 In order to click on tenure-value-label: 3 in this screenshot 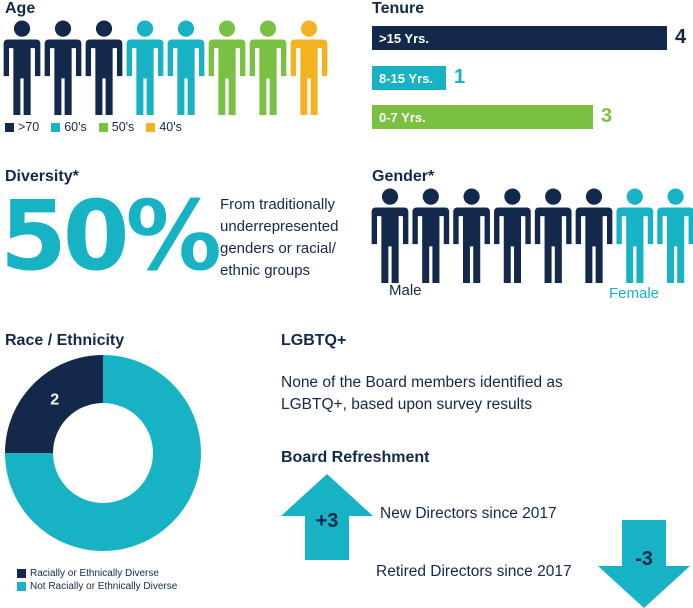, I will do `click(607, 116)`.